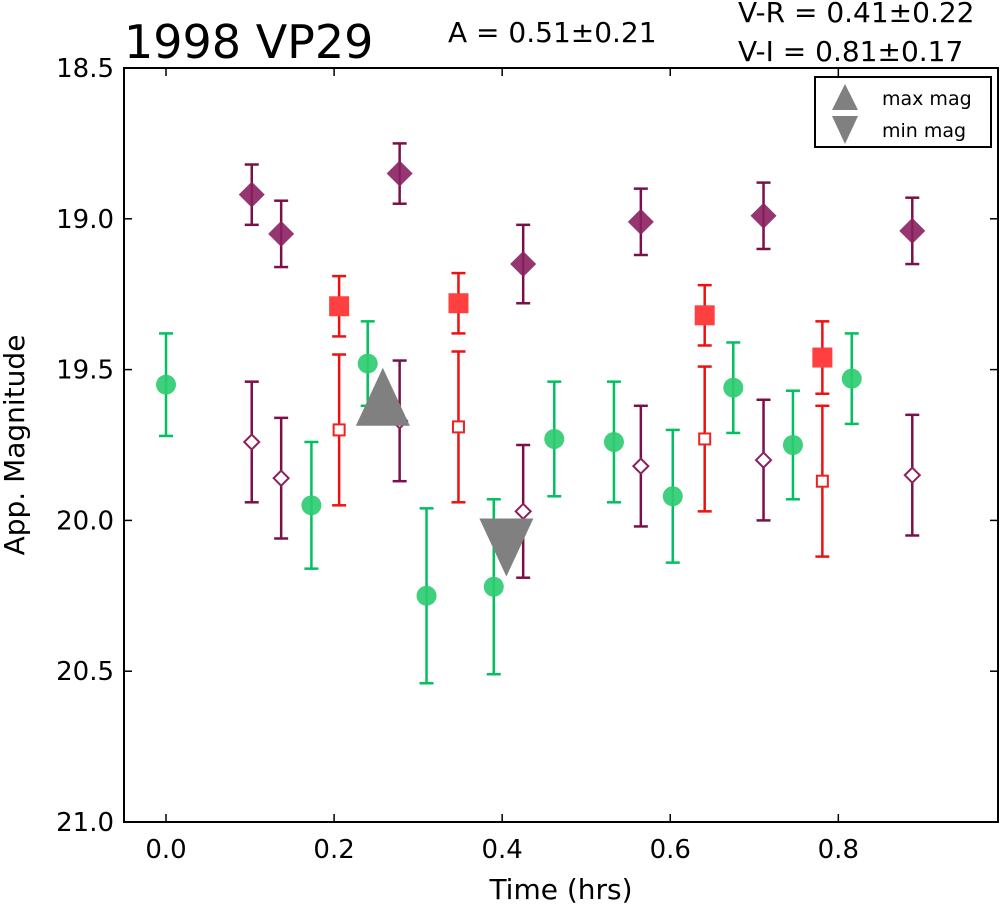 This screenshot has height=908, width=1001. Describe the element at coordinates (85, 220) in the screenshot. I see `y-tick-label: 19.0` at that location.